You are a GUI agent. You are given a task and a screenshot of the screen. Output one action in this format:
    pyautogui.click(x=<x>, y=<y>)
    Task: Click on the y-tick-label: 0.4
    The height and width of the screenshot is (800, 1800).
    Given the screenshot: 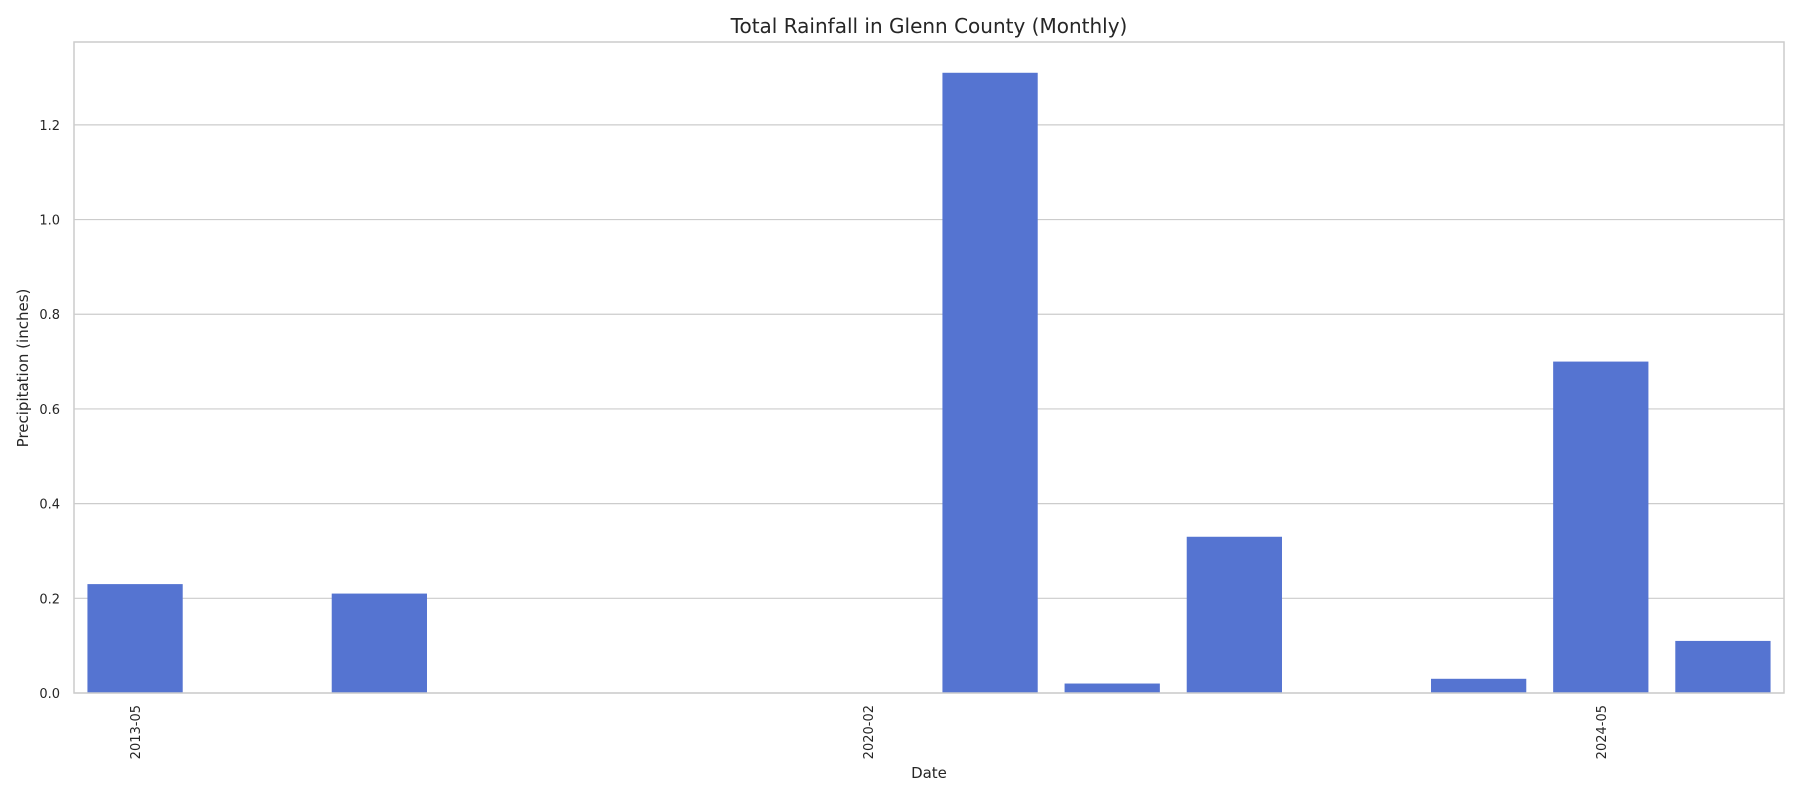 What is the action you would take?
    pyautogui.click(x=49, y=505)
    